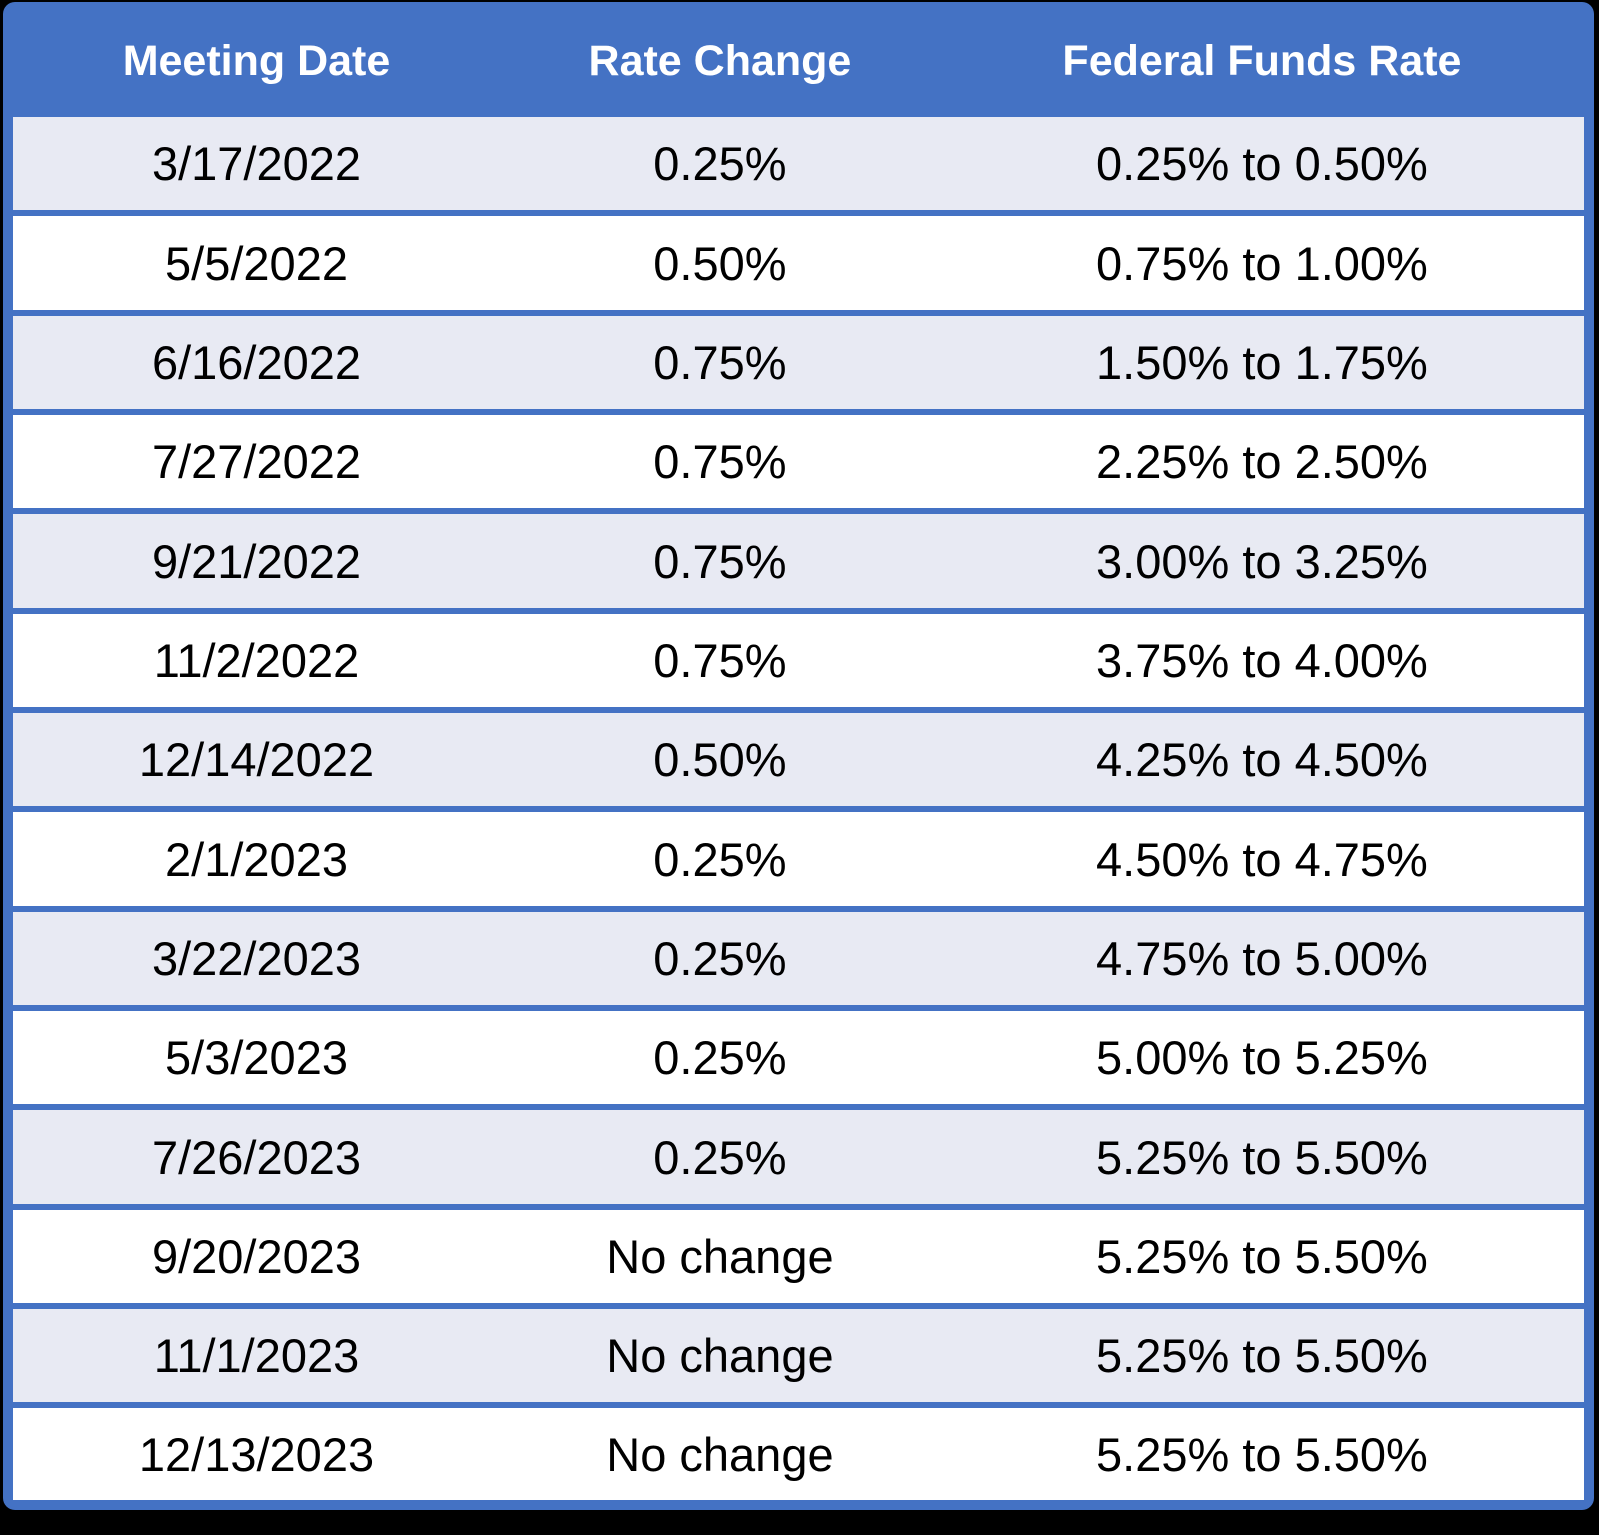  What do you see at coordinates (1262, 859) in the screenshot?
I see `federal-funds-rate-cell: 4.50% to 4.75%` at bounding box center [1262, 859].